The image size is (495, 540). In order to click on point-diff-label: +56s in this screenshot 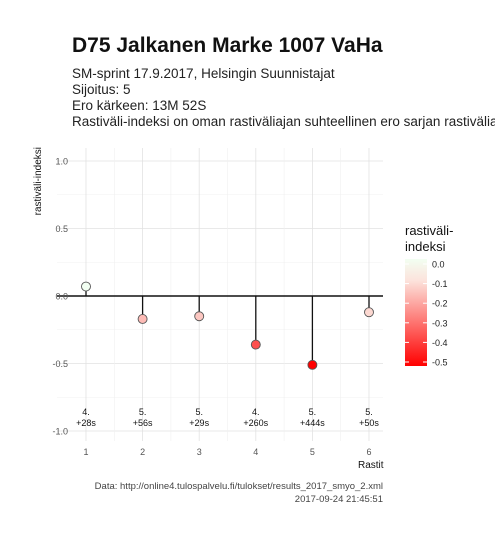, I will do `click(143, 423)`.